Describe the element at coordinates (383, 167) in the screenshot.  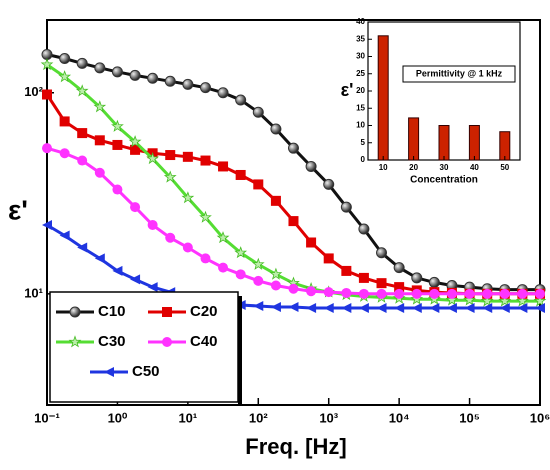
I see `inset-x-tick-label: 10` at that location.